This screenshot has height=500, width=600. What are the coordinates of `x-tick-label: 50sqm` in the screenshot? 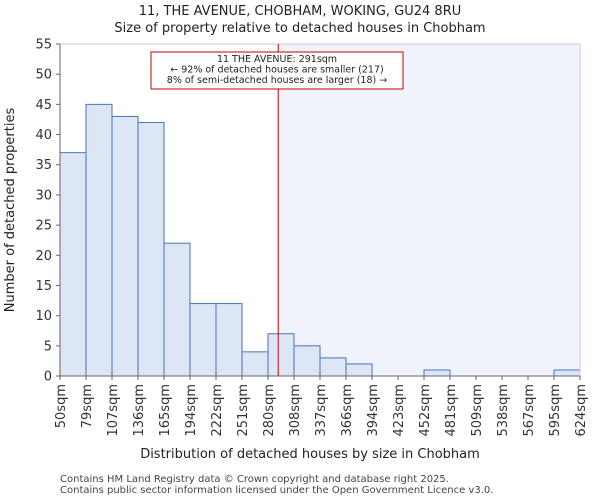 It's located at (61, 406).